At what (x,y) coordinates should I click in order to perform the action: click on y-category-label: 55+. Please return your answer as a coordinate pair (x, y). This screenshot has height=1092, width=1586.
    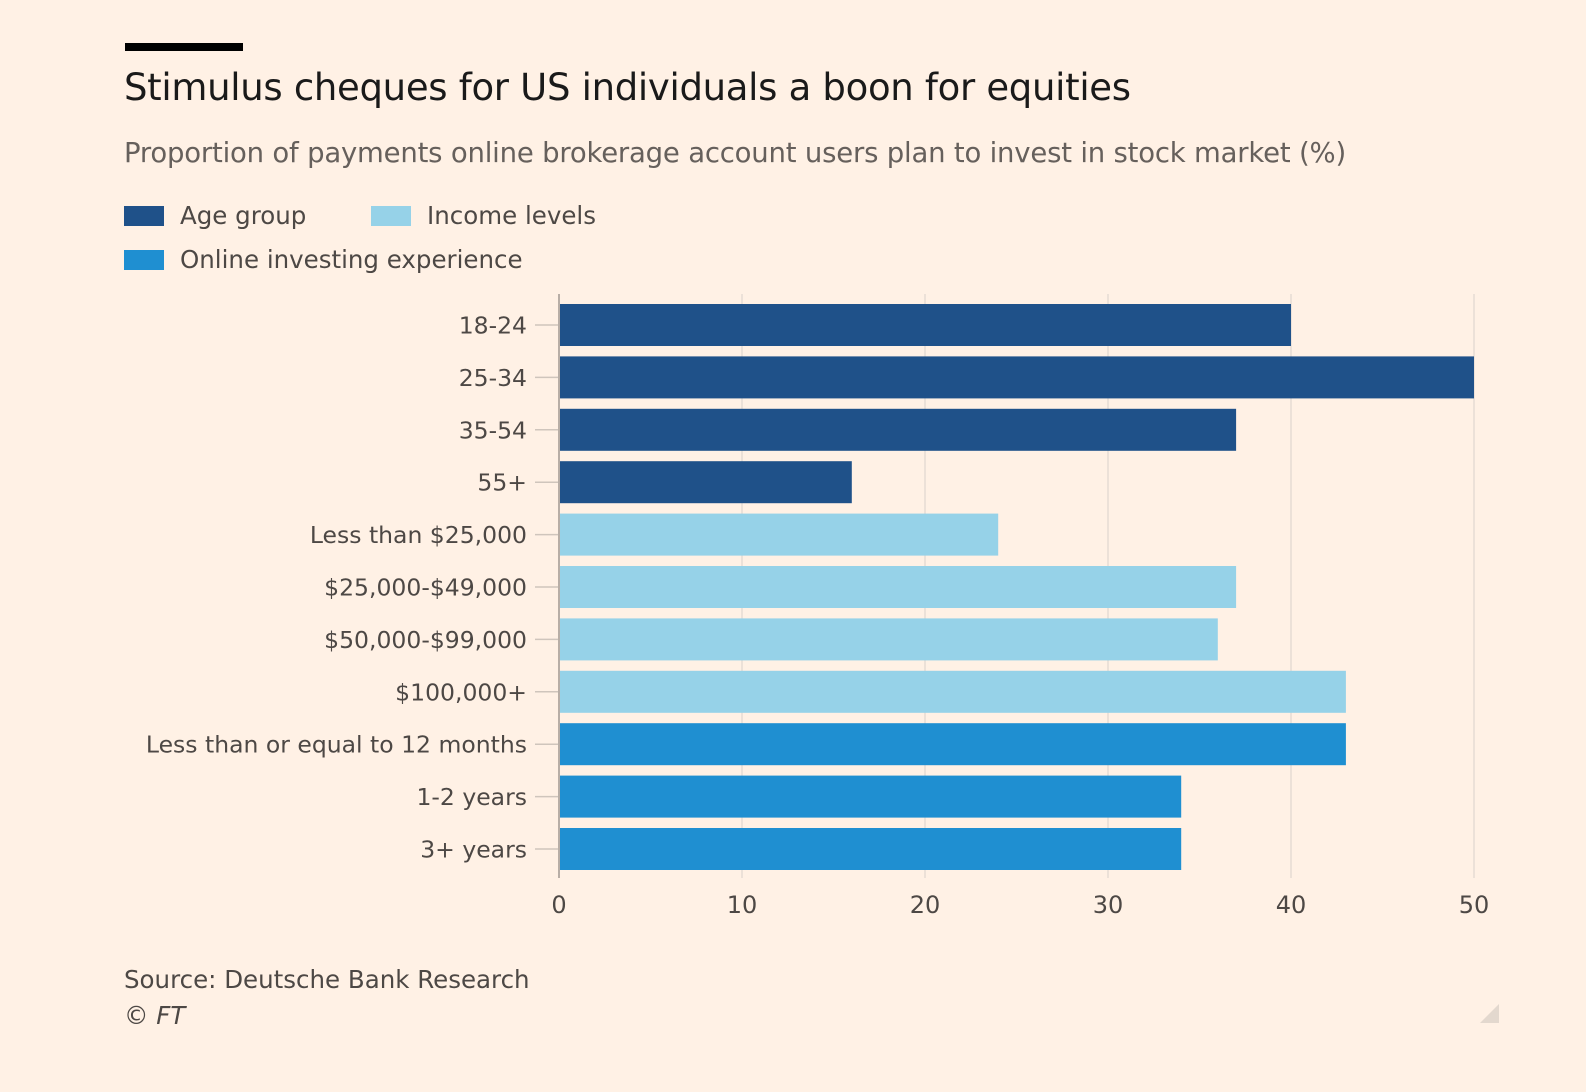
    Looking at the image, I should click on (502, 483).